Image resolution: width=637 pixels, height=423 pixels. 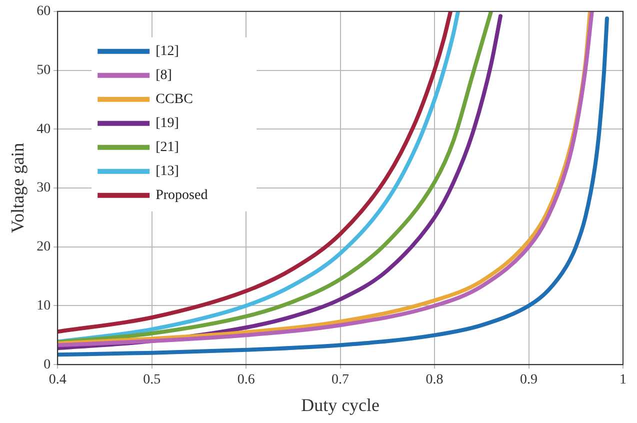 I want to click on legend-label: [21], so click(x=167, y=148).